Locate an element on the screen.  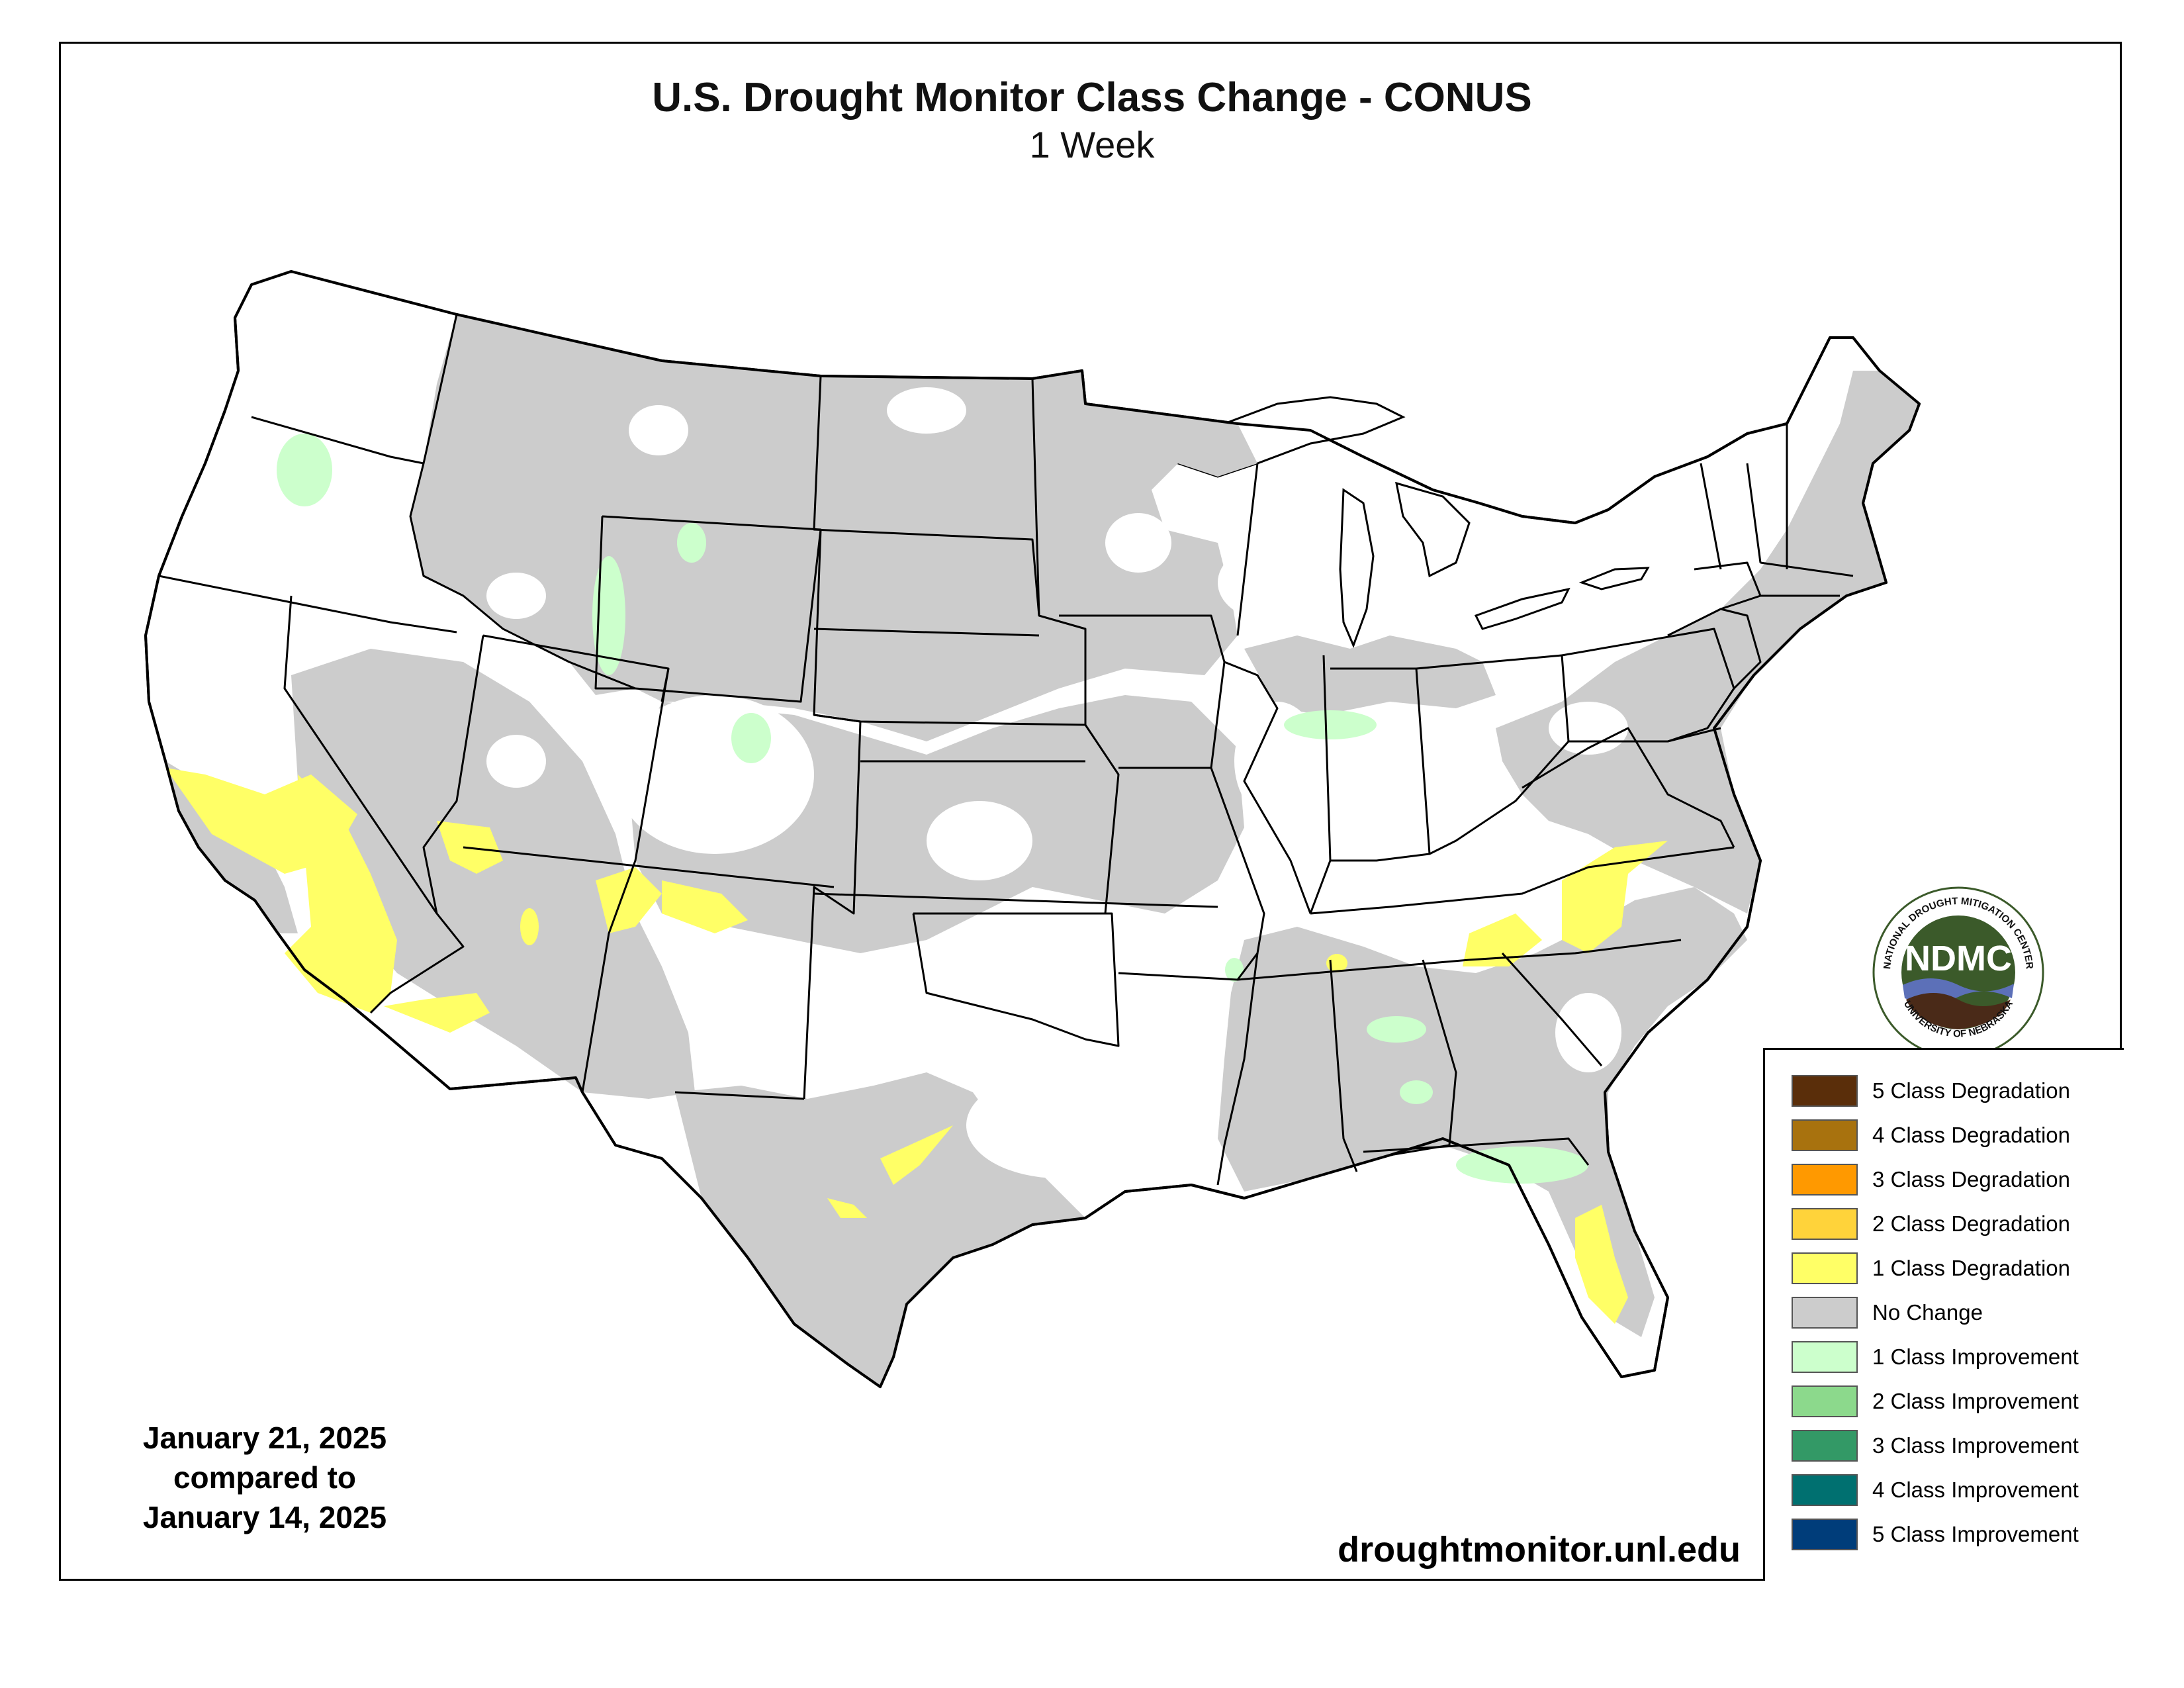
source-url: droughtmonitor.unl.edu is located at coordinates (1539, 1550).